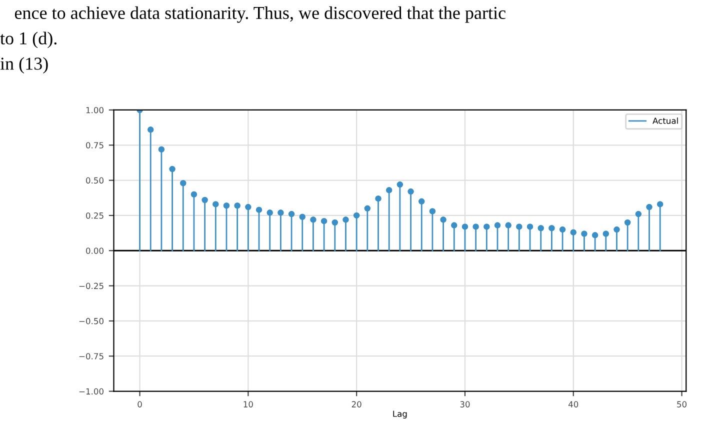 This screenshot has width=711, height=423. I want to click on text: to 1 (d)., so click(28, 40).